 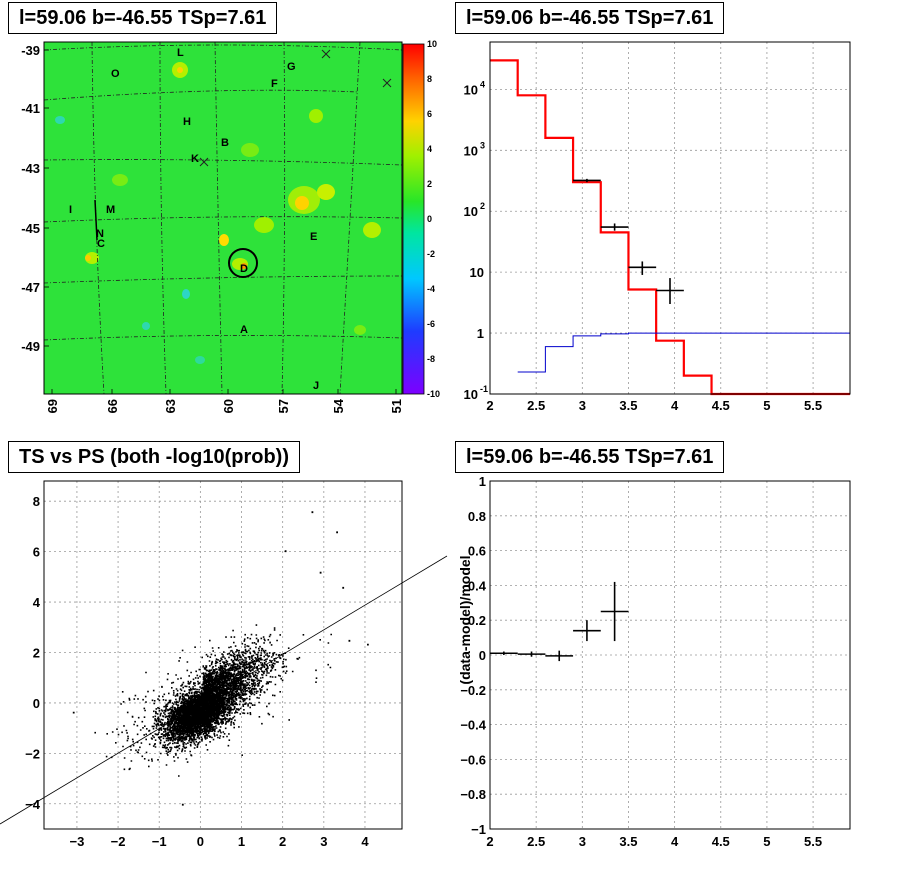 I want to click on y-tick-label: 8, so click(x=36, y=501).